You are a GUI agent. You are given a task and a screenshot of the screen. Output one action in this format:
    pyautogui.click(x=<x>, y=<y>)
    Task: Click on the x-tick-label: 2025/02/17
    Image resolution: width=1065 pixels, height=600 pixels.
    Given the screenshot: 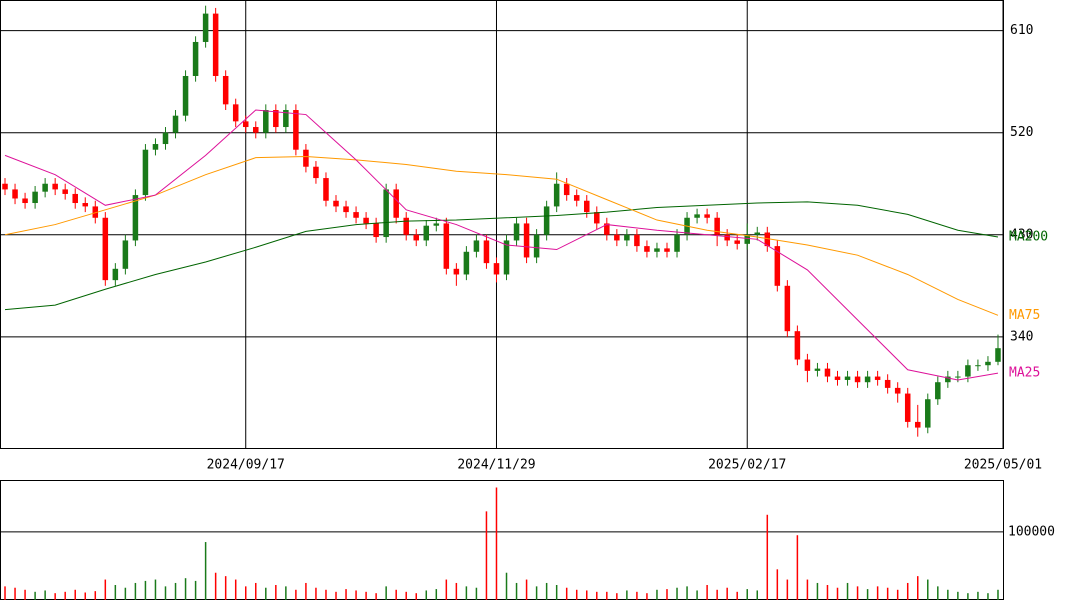 What is the action you would take?
    pyautogui.click(x=747, y=465)
    